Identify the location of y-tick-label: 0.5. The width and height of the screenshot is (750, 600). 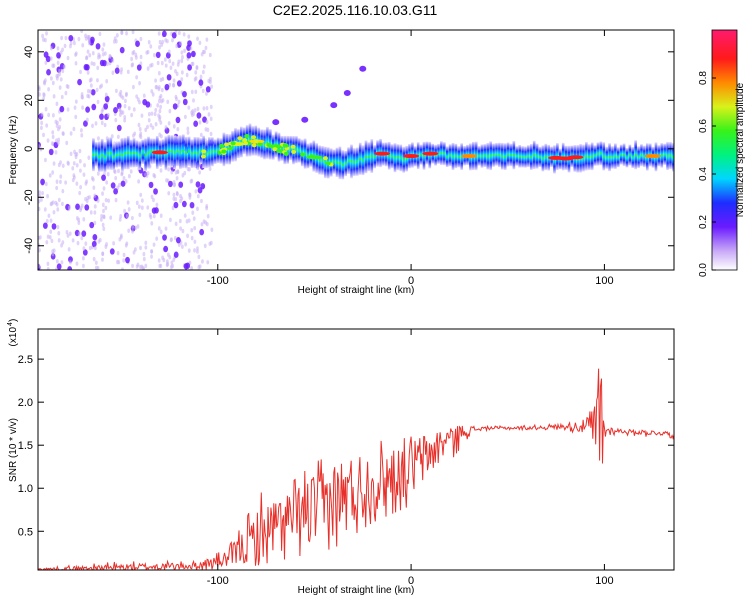
(25, 532).